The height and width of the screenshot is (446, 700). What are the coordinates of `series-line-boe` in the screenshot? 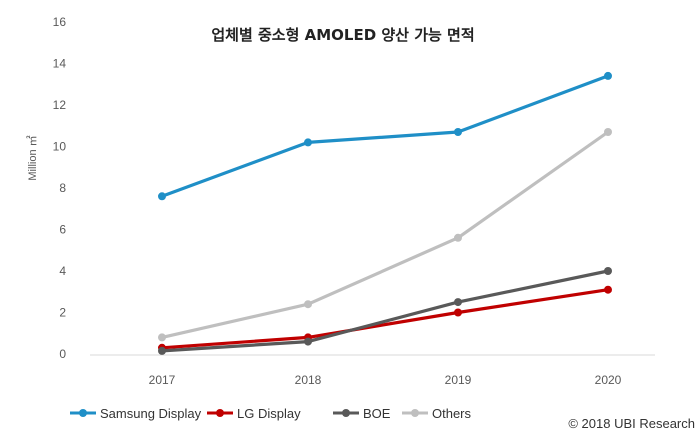 It's located at (385, 311).